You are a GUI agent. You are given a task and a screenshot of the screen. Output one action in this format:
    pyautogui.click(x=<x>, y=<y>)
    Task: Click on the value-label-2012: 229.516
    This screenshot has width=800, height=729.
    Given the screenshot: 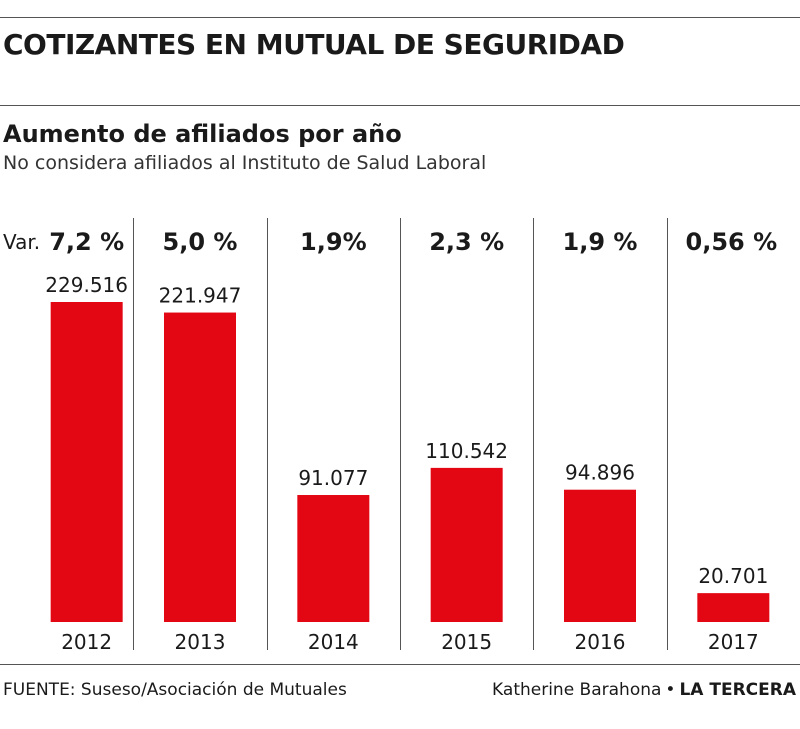 What is the action you would take?
    pyautogui.click(x=86, y=285)
    